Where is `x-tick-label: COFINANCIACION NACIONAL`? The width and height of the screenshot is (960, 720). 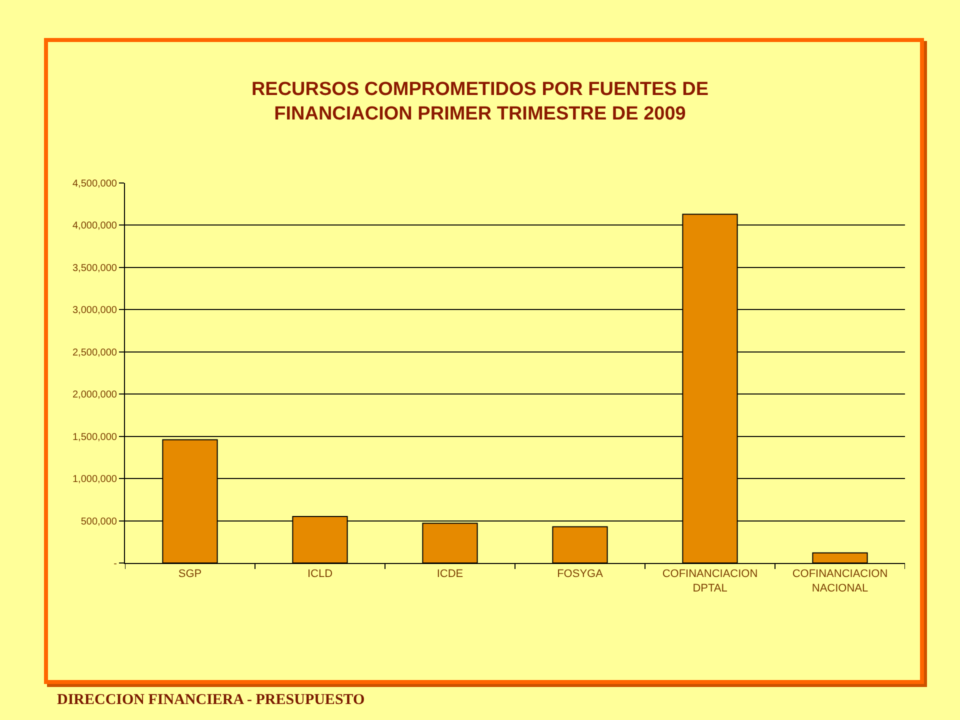
x-tick-label: COFINANCIACION NACIONAL is located at coordinates (840, 581).